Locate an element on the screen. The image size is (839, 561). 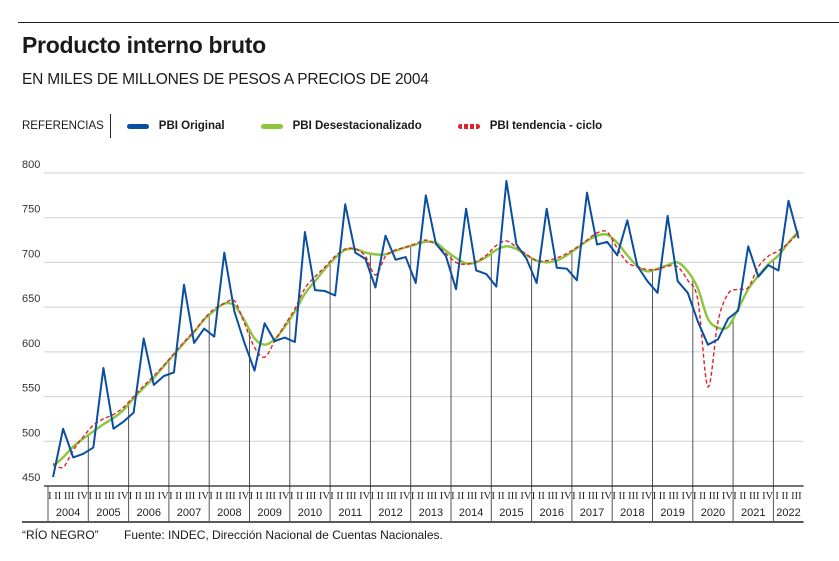
year-label: 2016 is located at coordinates (552, 513).